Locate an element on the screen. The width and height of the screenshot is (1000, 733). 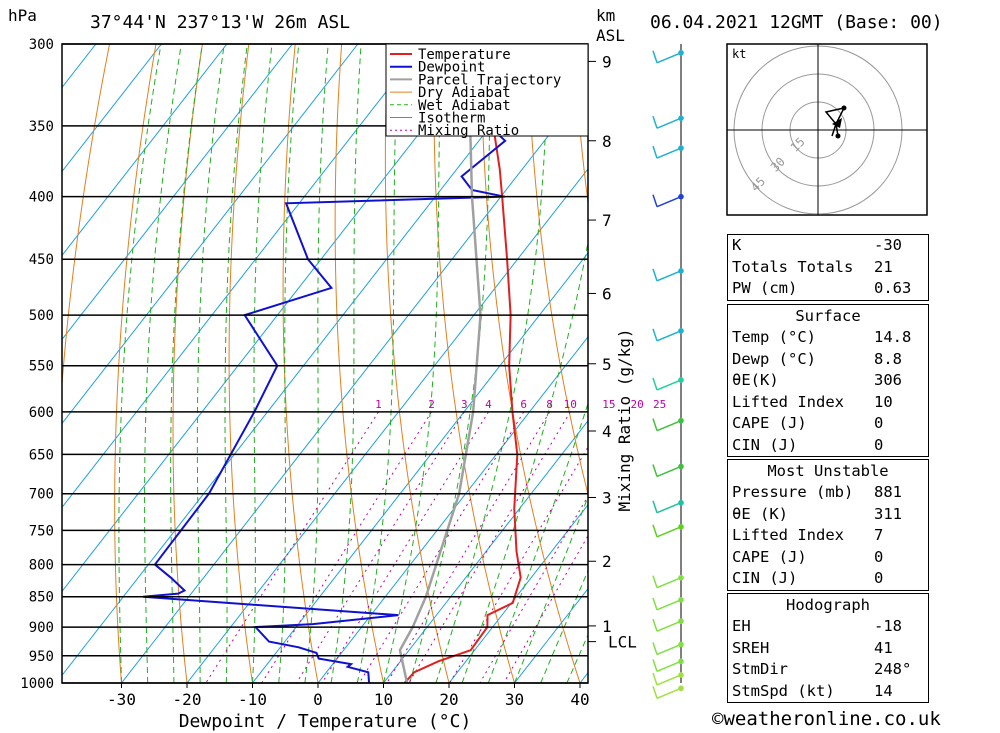
datetime-label: 06.04.2021 12GMT (Base: 00) is located at coordinates (796, 22).